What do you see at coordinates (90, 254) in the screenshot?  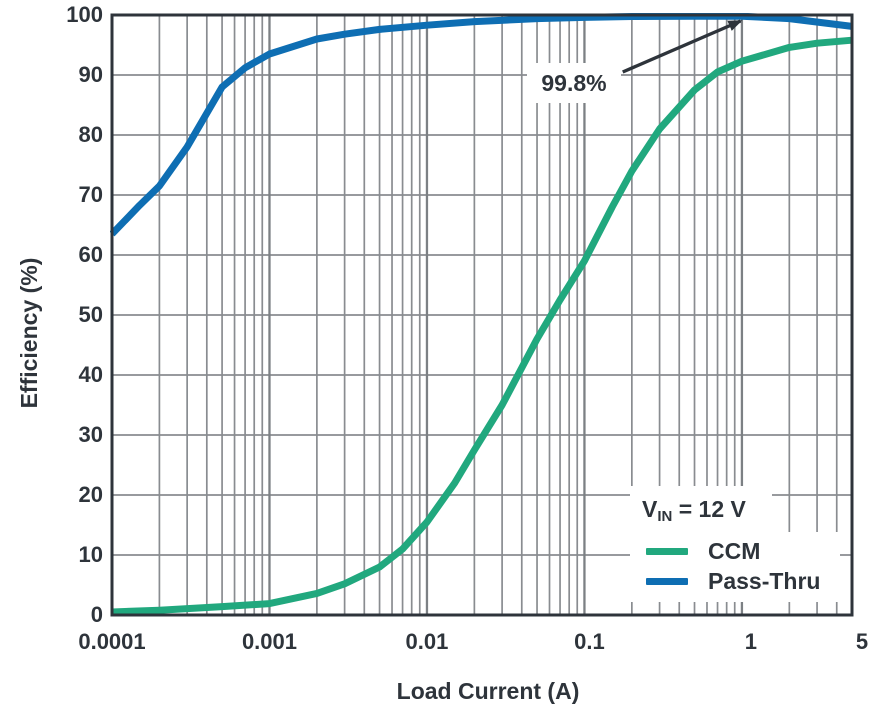 I see `y-tick-label: 60` at bounding box center [90, 254].